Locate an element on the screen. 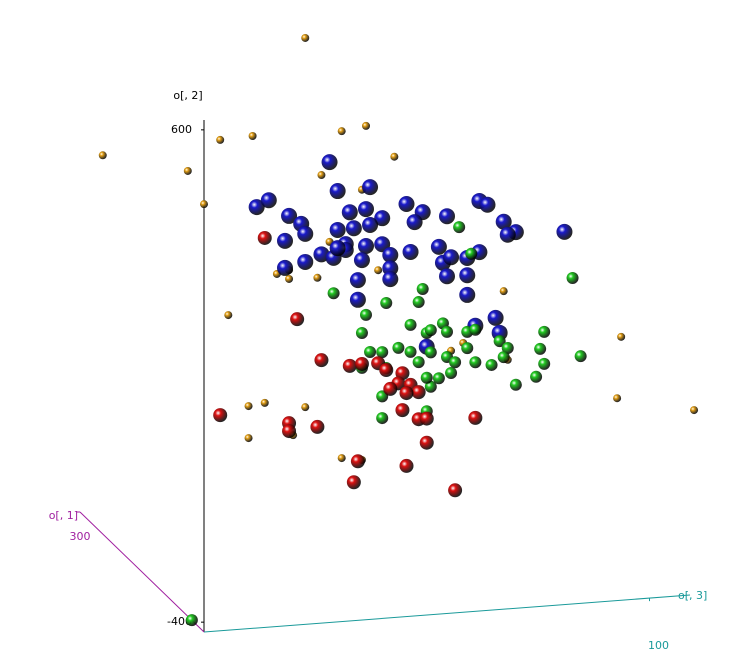 The image size is (741, 655). z-tick-label: 300 is located at coordinates (80, 536).